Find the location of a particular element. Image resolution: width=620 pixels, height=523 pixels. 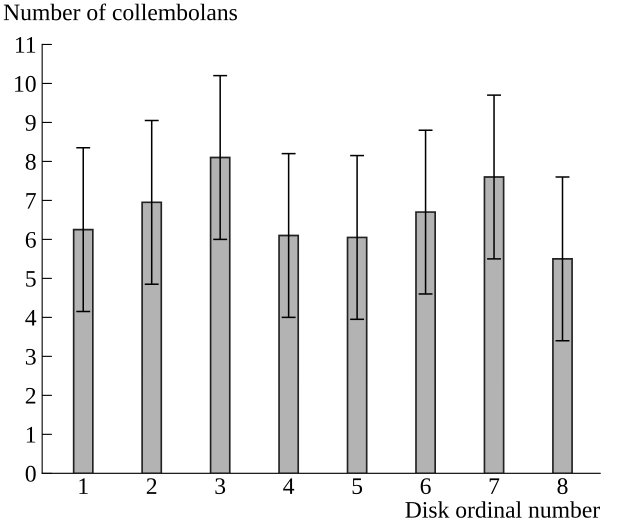

x-tick-label: 1 is located at coordinates (83, 486).